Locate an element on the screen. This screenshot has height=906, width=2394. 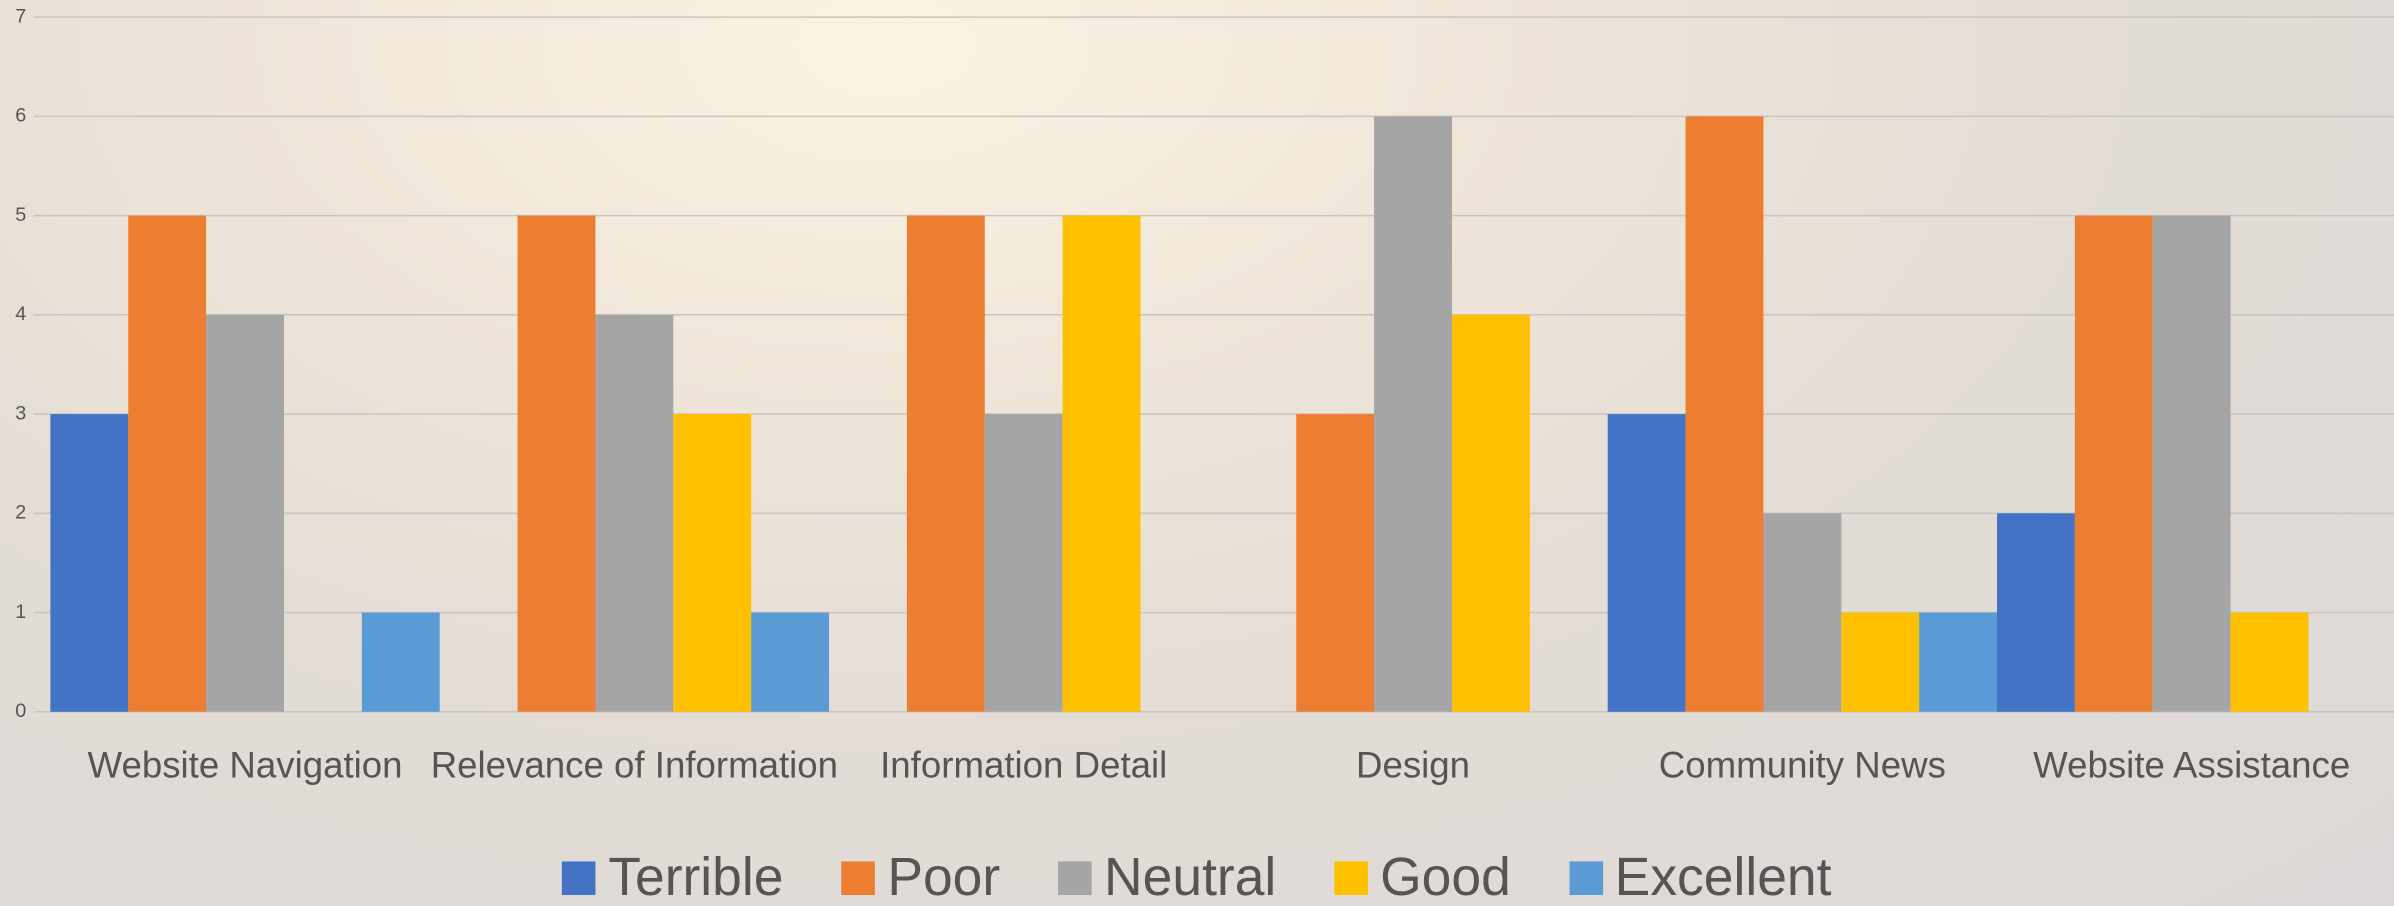
legend-item: Good is located at coordinates (1422, 877).